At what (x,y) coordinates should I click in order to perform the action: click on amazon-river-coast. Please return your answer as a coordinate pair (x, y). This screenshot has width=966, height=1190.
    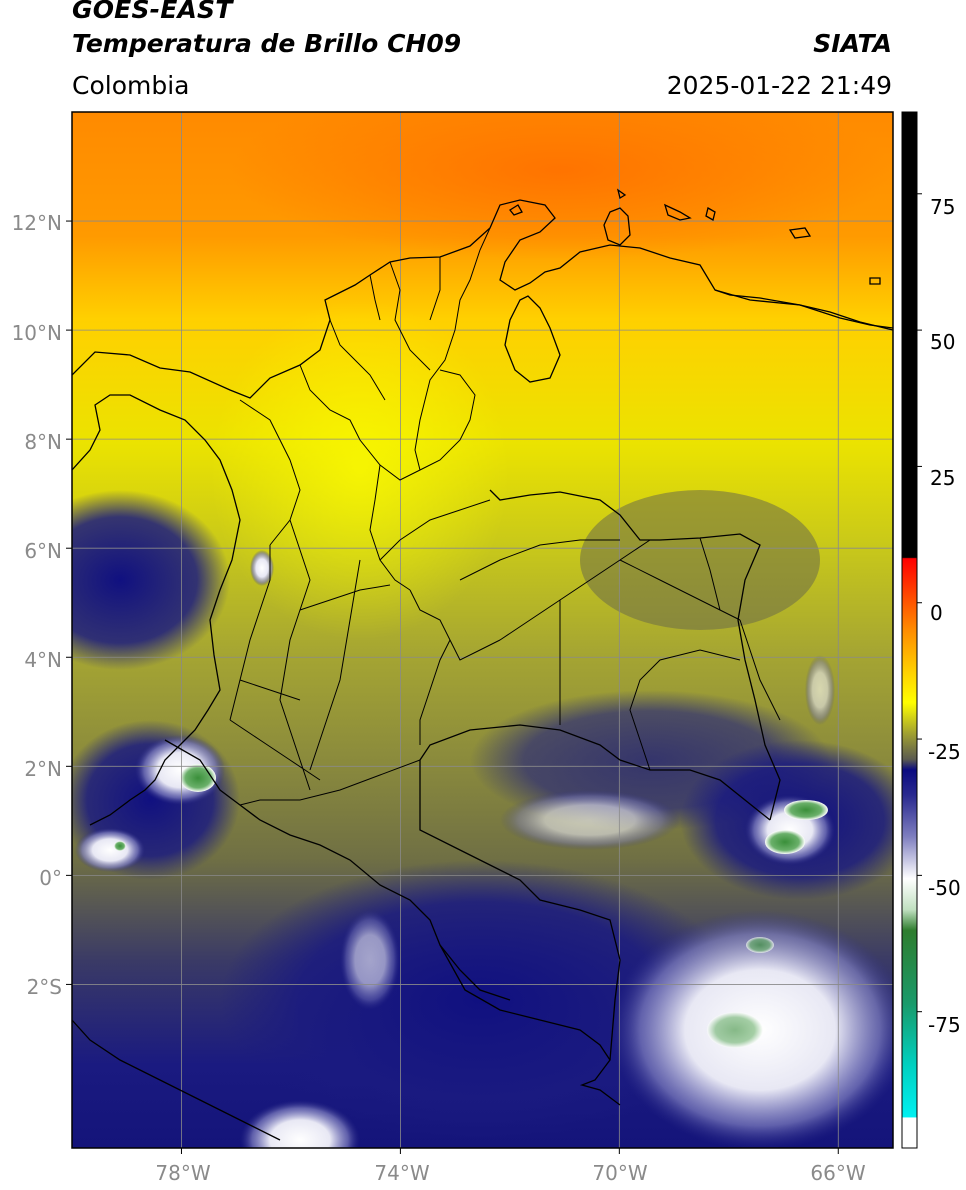
    Looking at the image, I should click on (176, 1080).